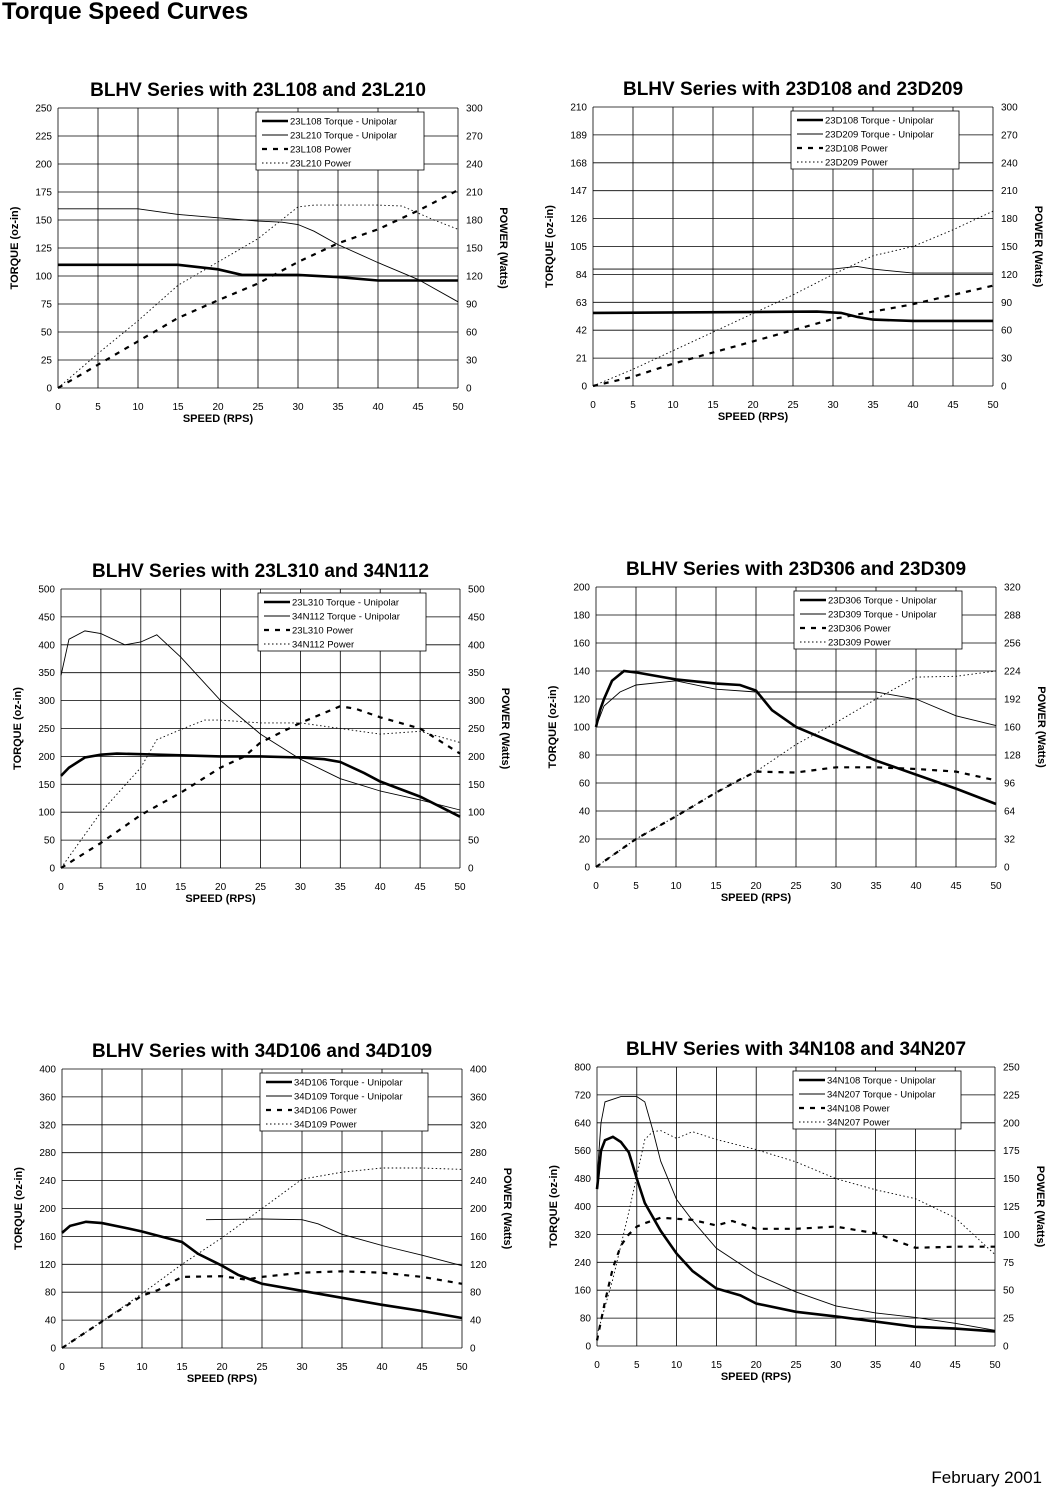  I want to click on page-title: Torque Speed Curves, so click(125, 12).